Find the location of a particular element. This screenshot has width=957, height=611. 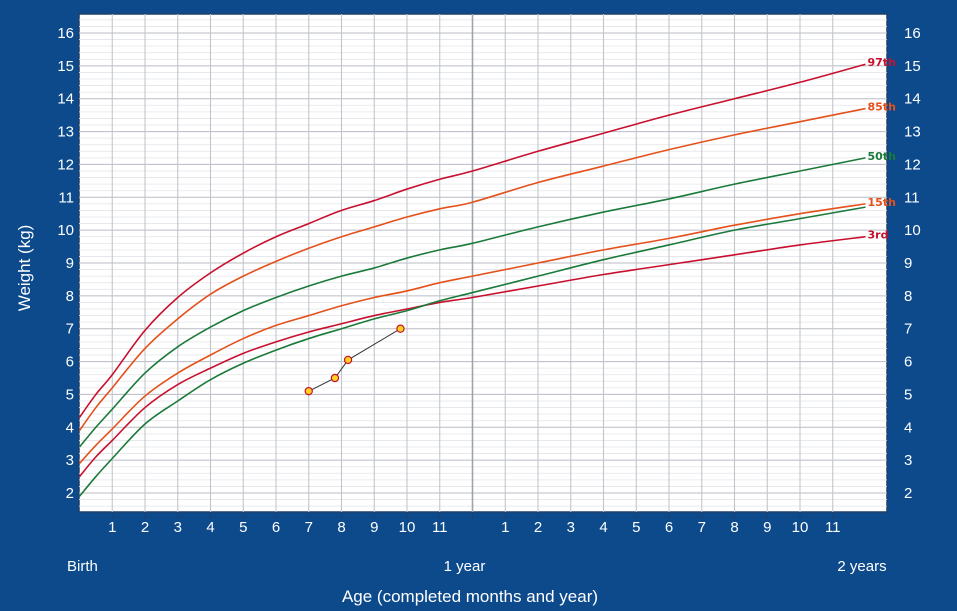

curve-label-97th: 97th is located at coordinates (882, 62).